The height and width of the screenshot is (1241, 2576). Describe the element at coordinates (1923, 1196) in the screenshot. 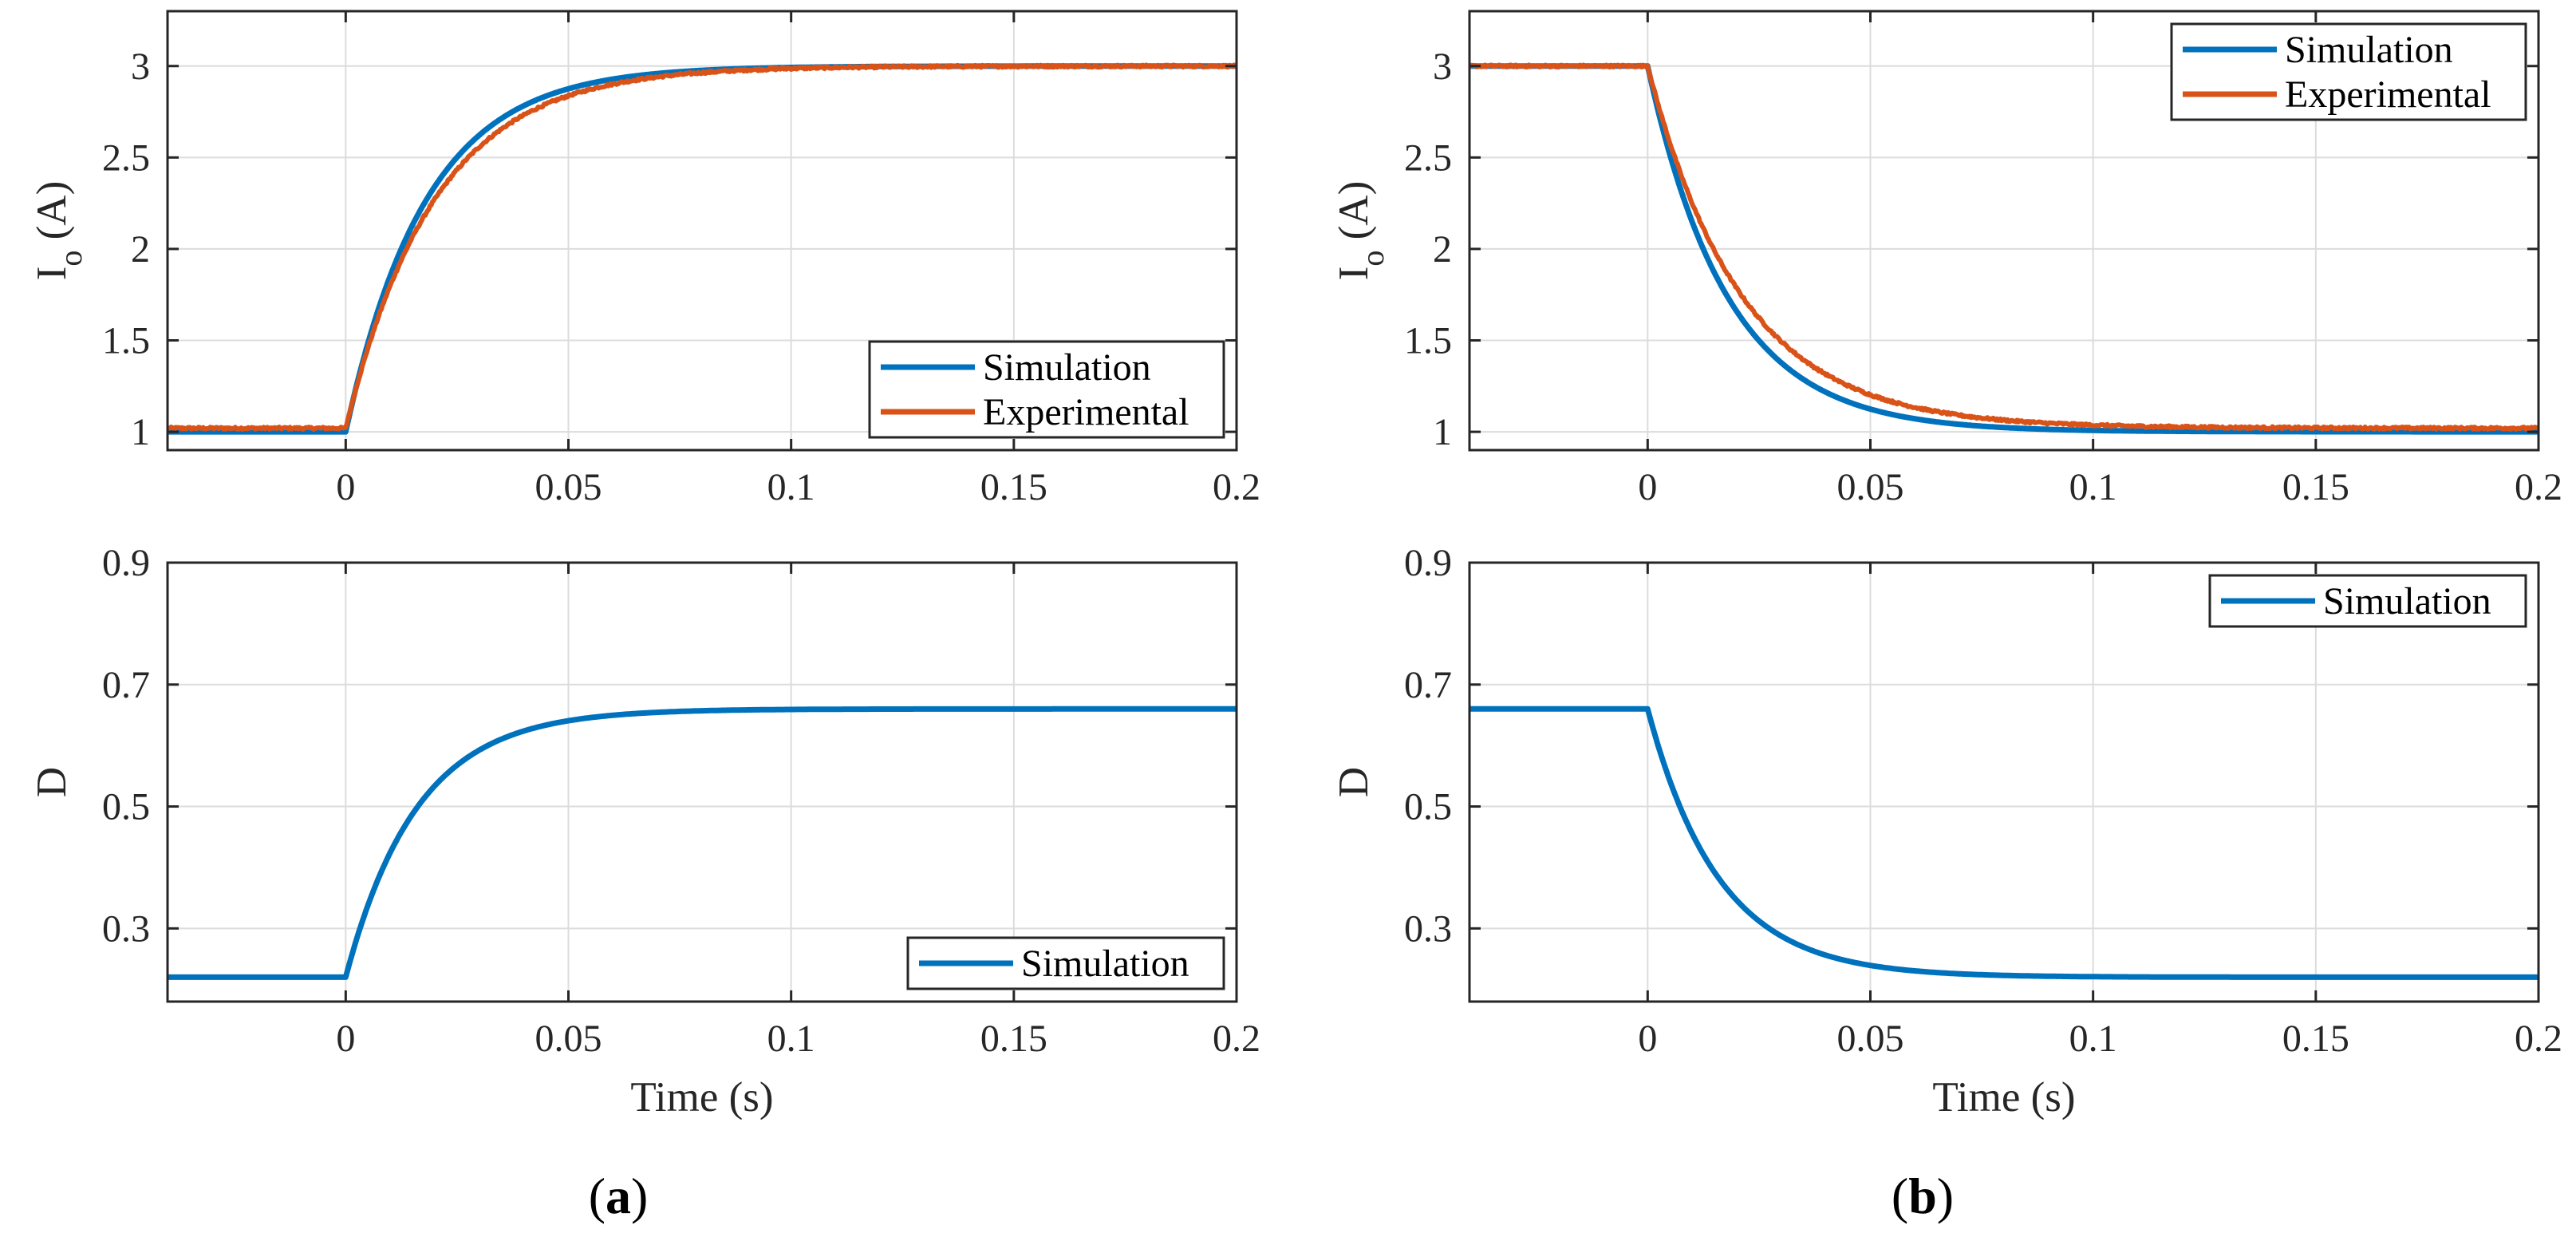

I see `panel-label-b: (b)` at that location.